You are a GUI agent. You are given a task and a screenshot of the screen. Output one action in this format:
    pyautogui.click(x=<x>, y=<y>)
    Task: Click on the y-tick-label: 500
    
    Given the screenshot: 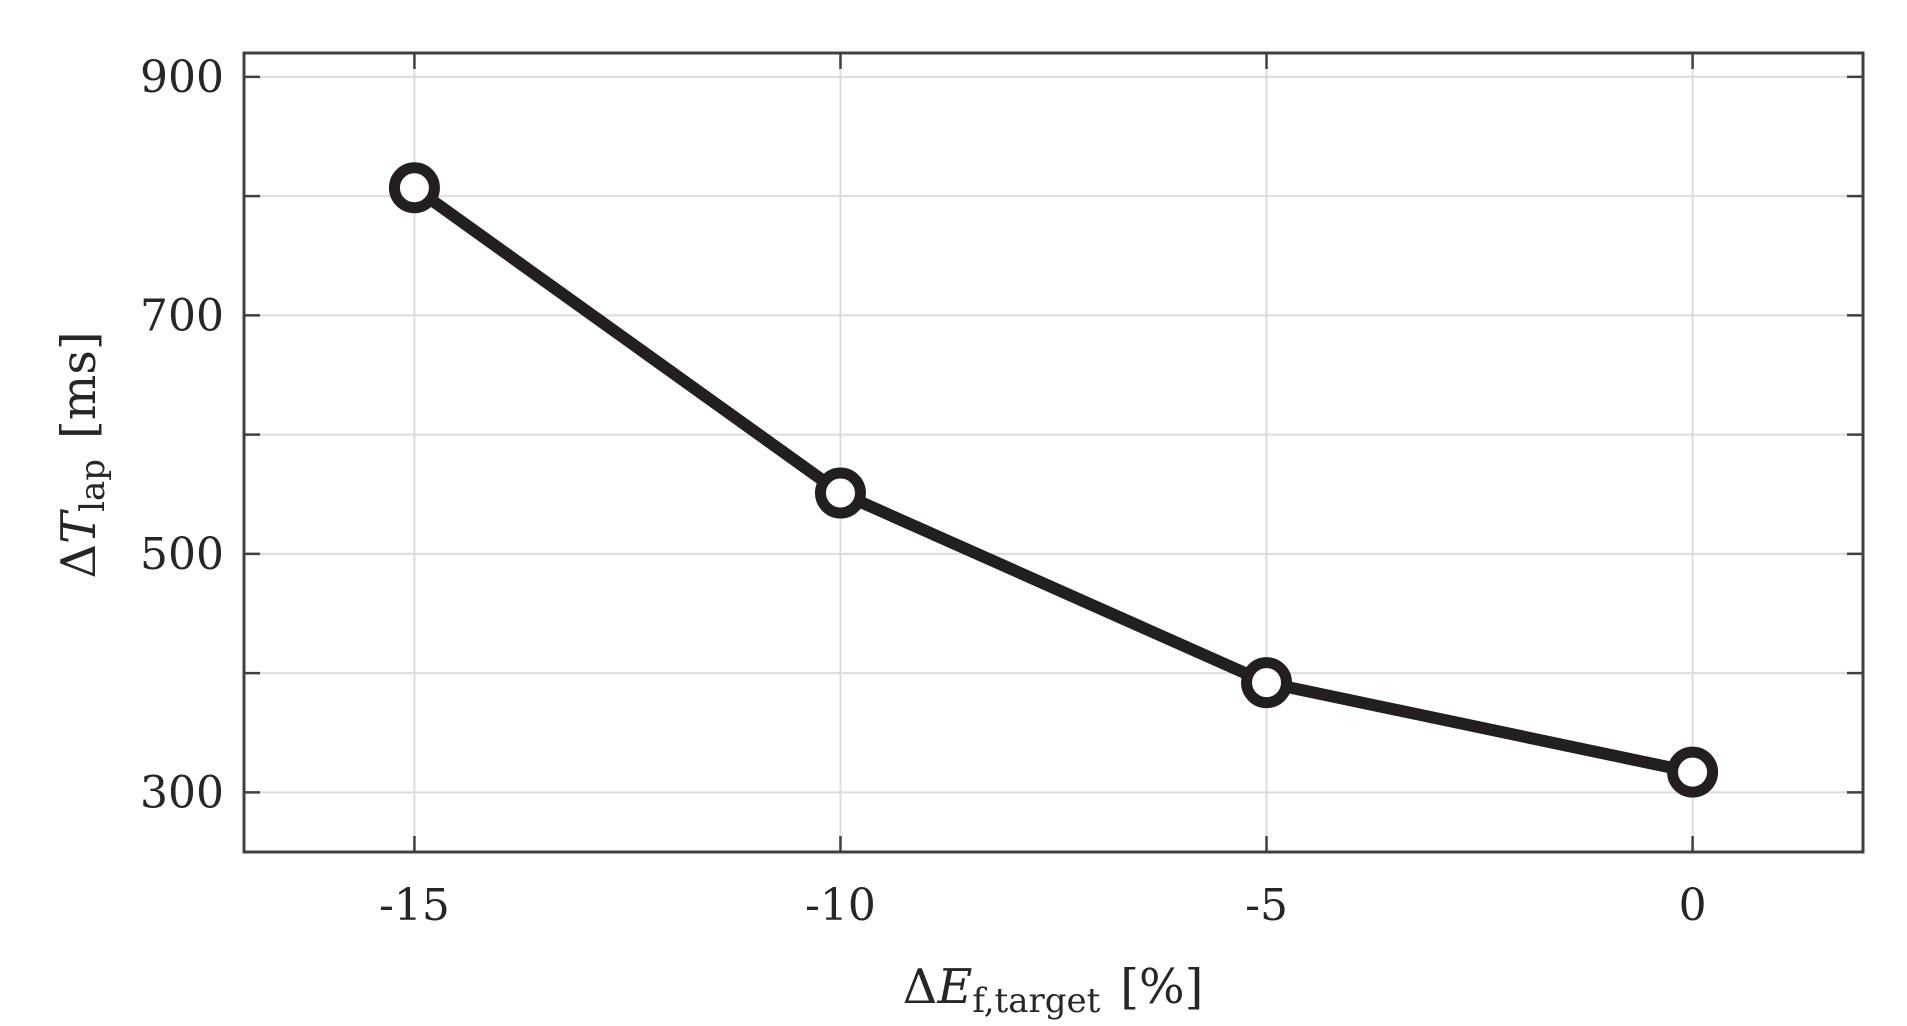 What is the action you would take?
    pyautogui.click(x=182, y=554)
    